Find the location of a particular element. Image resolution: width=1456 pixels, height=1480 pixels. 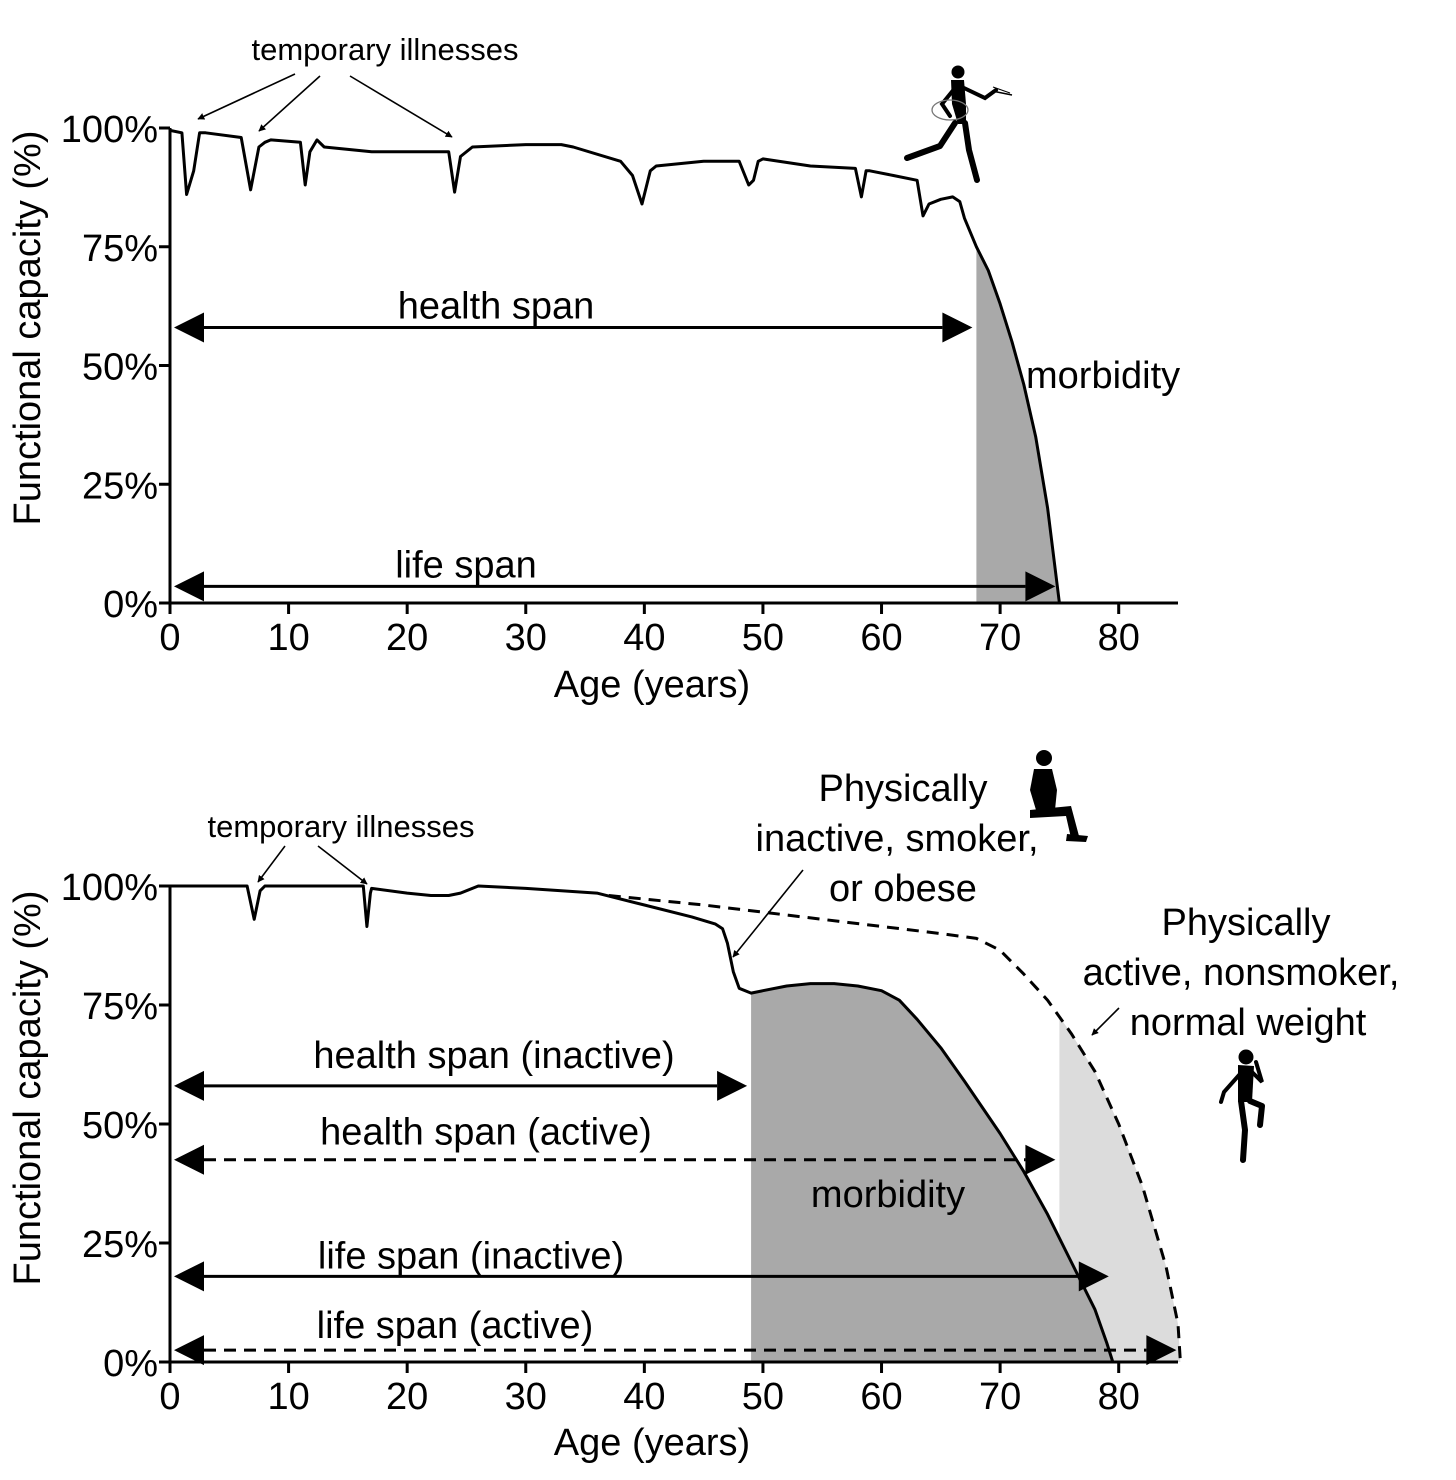

chart-2-span-1-label: health span (inactive) is located at coordinates (493, 1056).